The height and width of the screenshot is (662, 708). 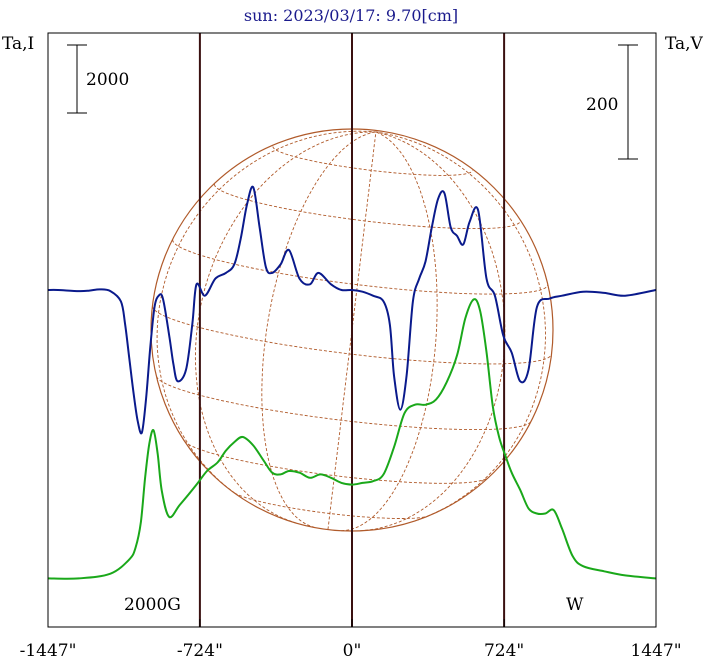 What do you see at coordinates (628, 102) in the screenshot?
I see `right-scale-bar` at bounding box center [628, 102].